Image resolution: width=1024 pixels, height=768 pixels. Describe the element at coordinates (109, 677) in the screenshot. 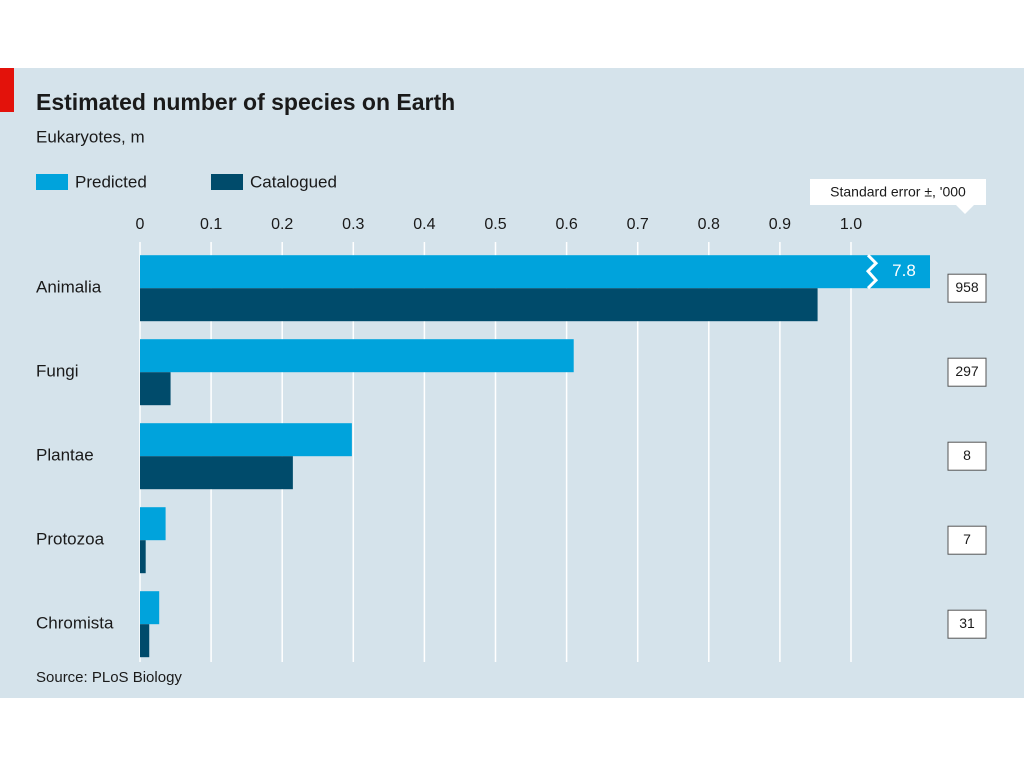

I see `source: Source: PLoS Biology` at that location.